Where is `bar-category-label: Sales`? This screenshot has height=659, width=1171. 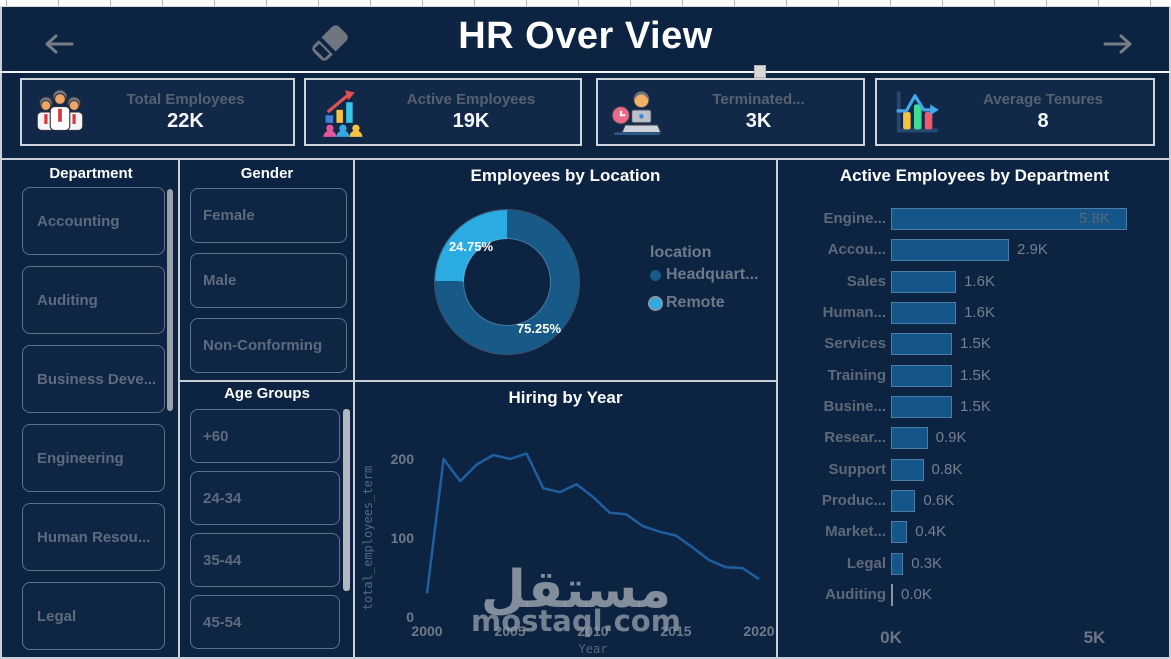
bar-category-label: Sales is located at coordinates (866, 281).